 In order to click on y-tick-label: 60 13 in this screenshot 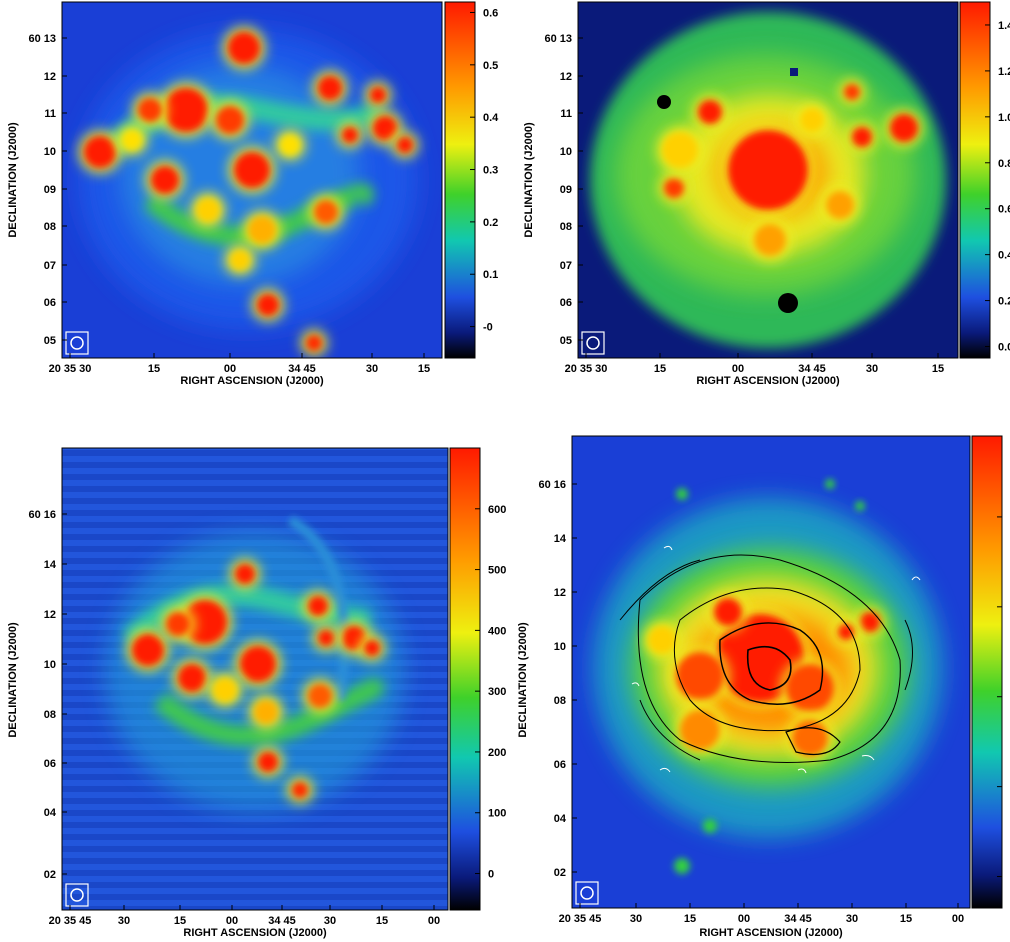, I will do `click(42, 39)`.